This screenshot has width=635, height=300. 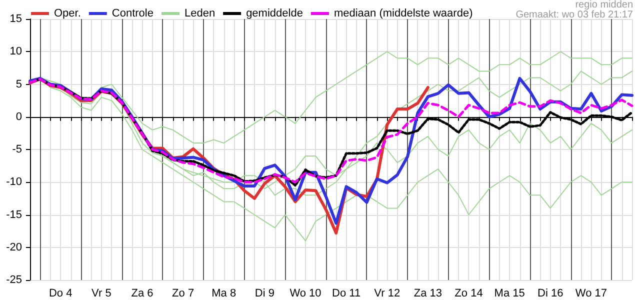 What do you see at coordinates (468, 294) in the screenshot?
I see `x-tick-label: Zo 14` at bounding box center [468, 294].